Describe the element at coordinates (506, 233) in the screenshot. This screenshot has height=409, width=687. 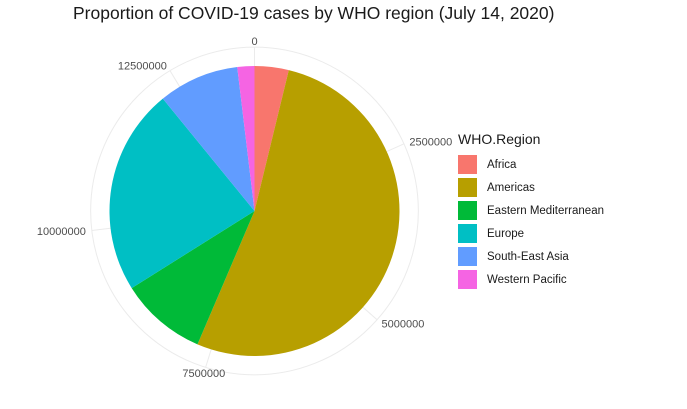
I see `legend-label: Europe` at that location.